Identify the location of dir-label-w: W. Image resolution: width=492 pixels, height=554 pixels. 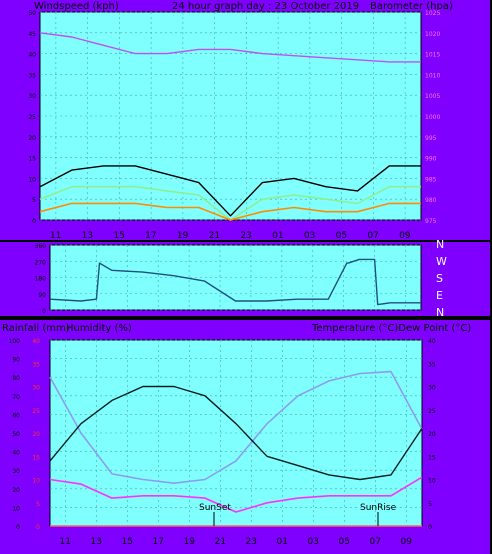
(441, 261).